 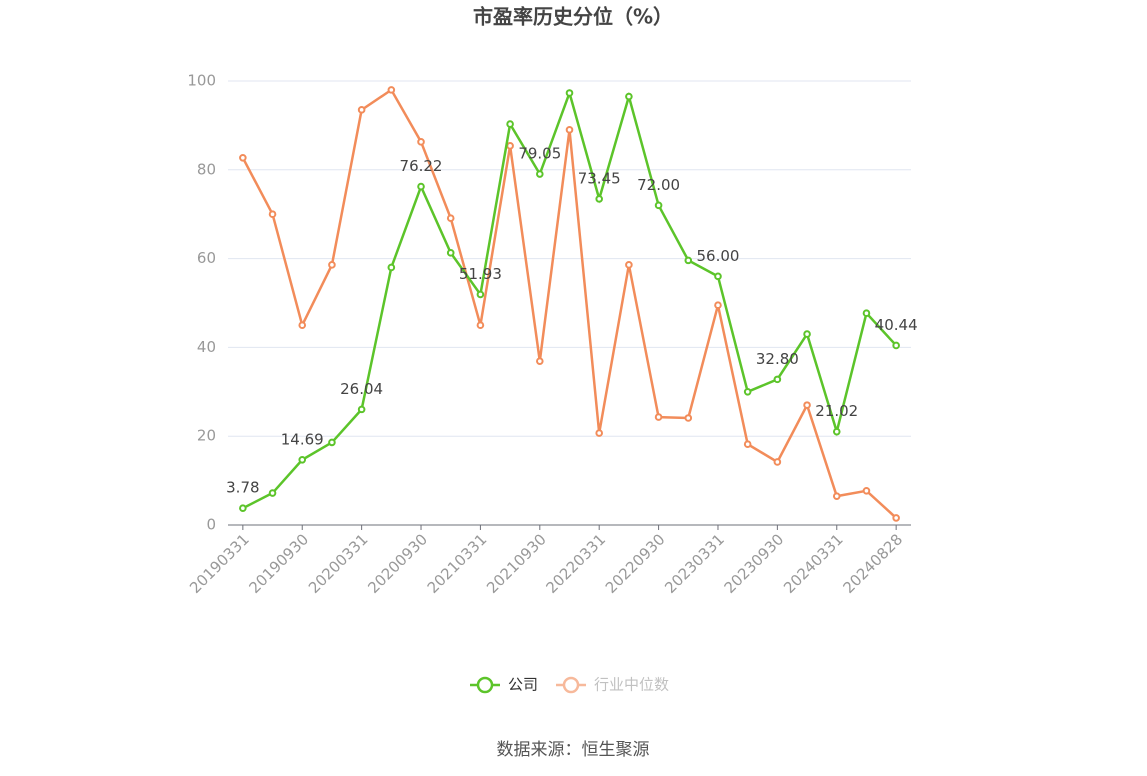 I want to click on data-label: 51.93, so click(x=480, y=274).